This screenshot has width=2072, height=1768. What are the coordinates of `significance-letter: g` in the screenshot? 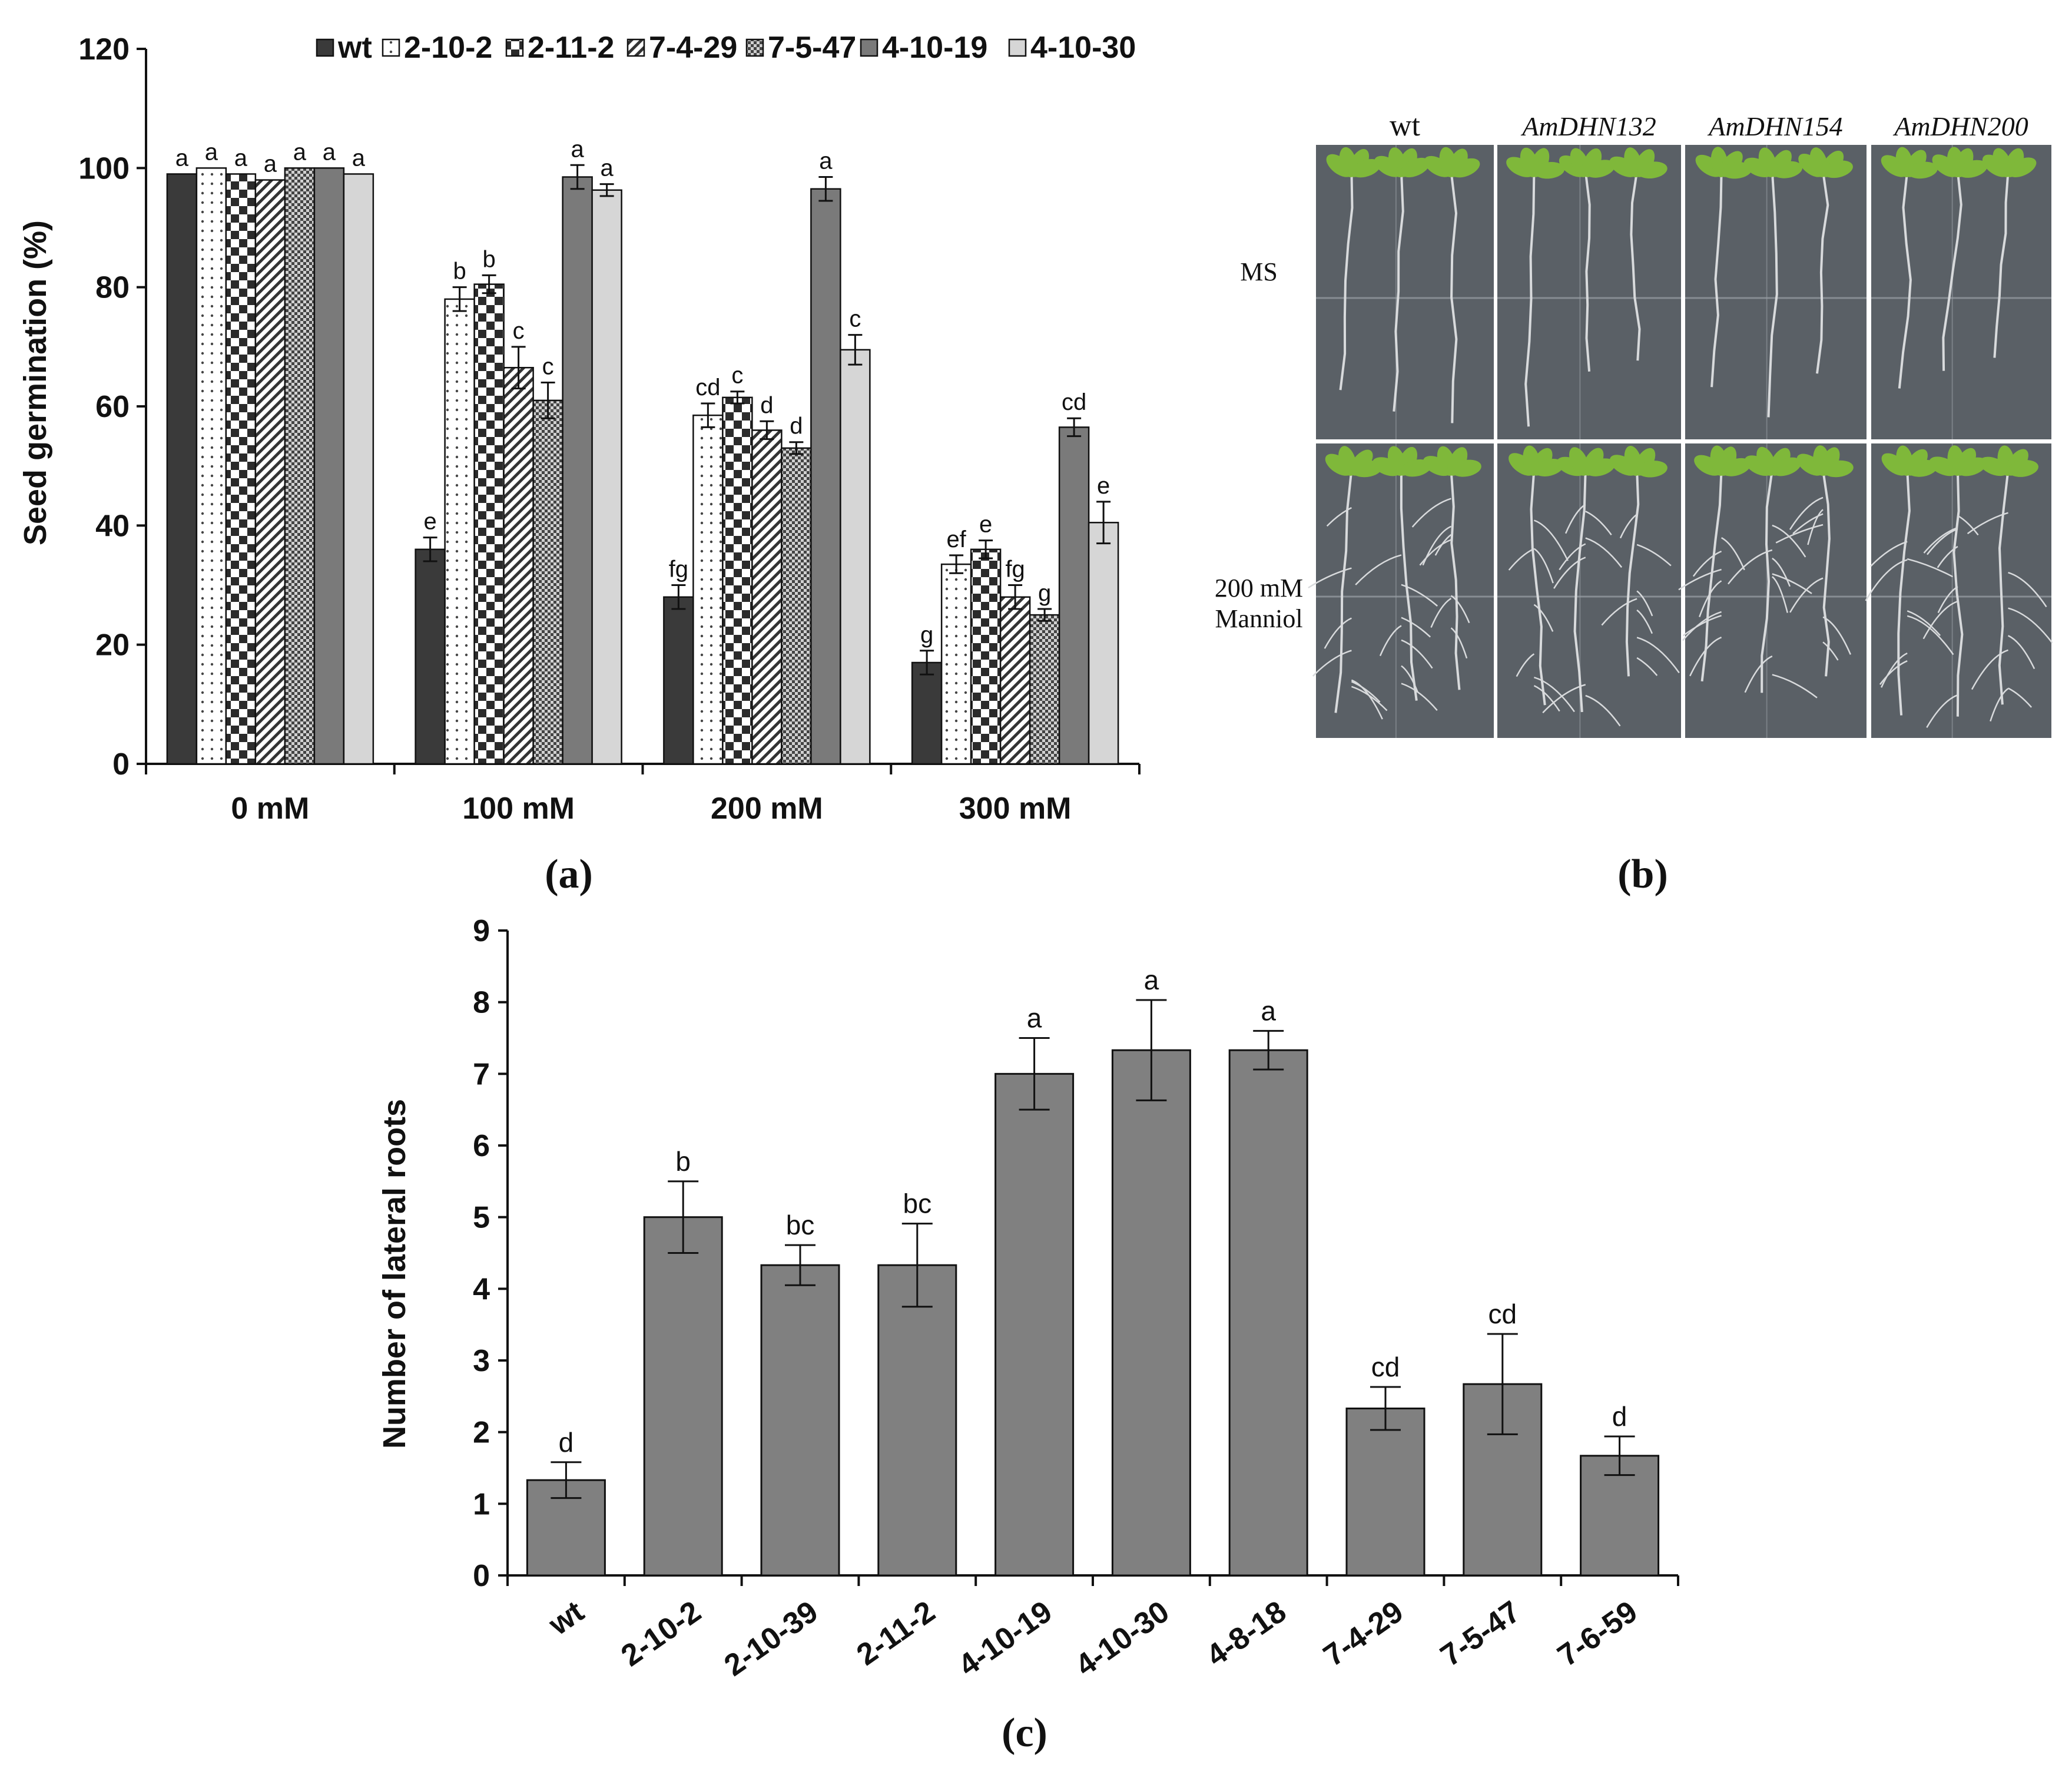 It's located at (927, 635).